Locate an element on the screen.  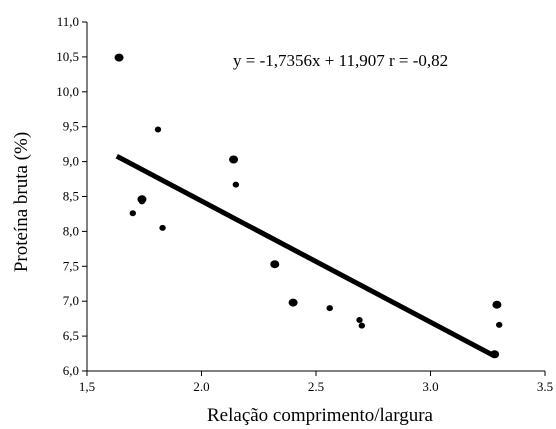
x-tick-label: 3.5 is located at coordinates (545, 386).